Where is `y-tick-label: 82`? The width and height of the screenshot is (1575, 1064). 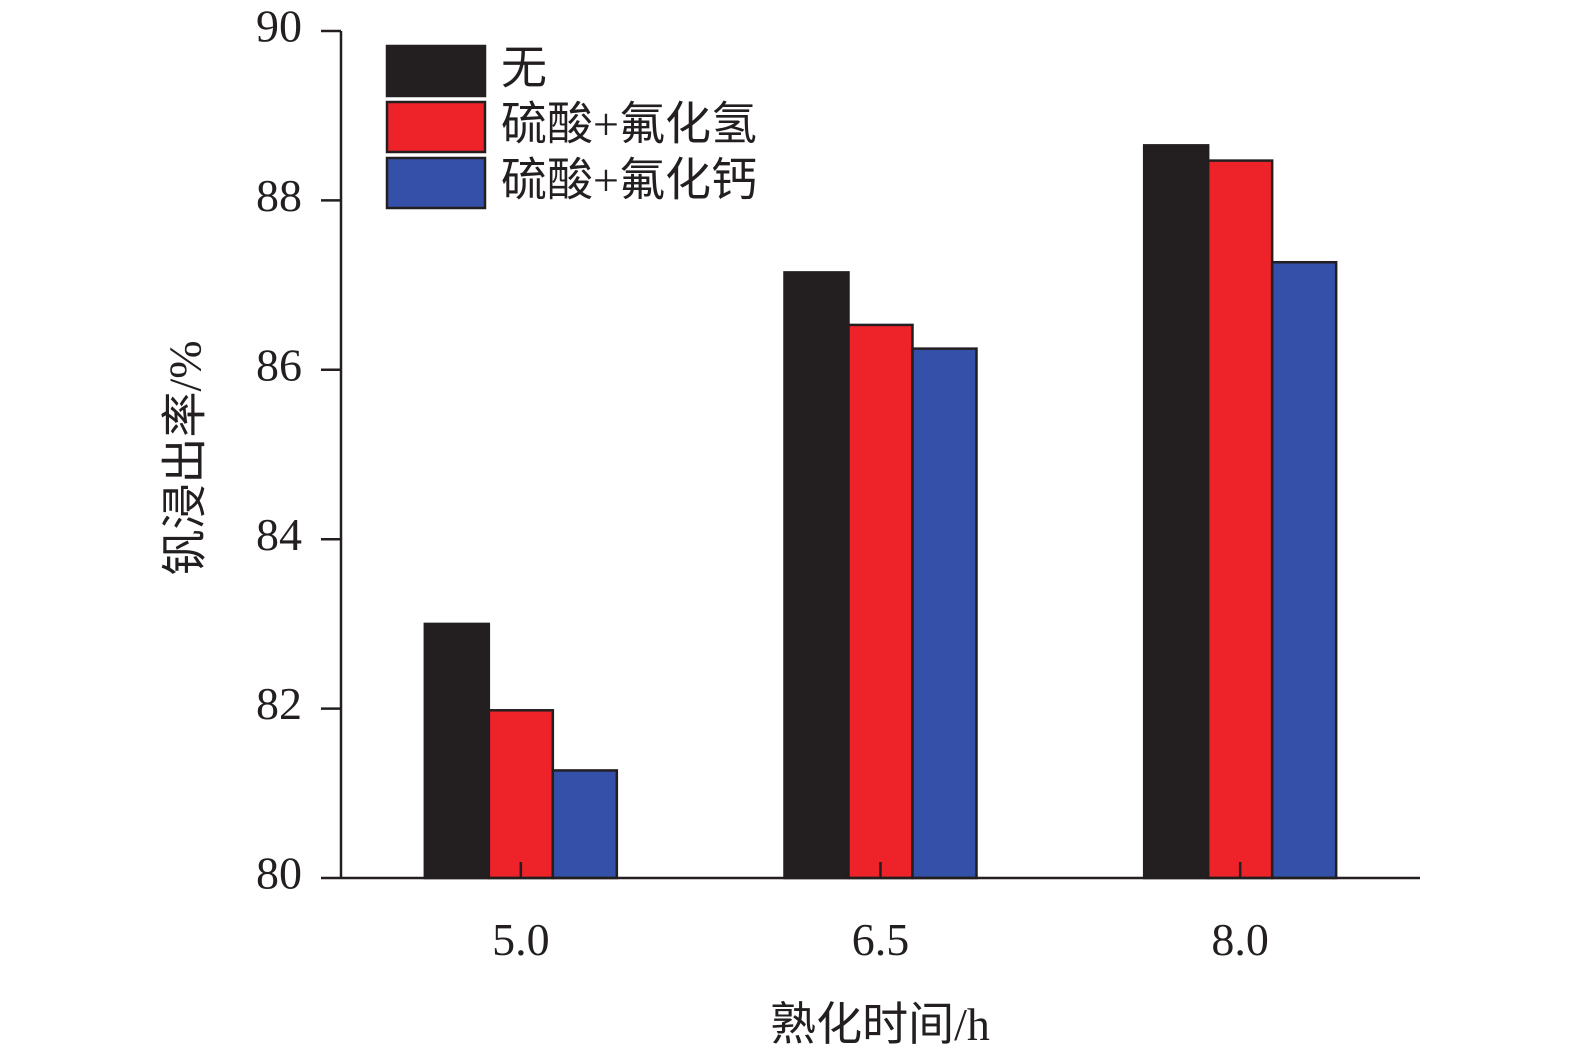 y-tick-label: 82 is located at coordinates (279, 703).